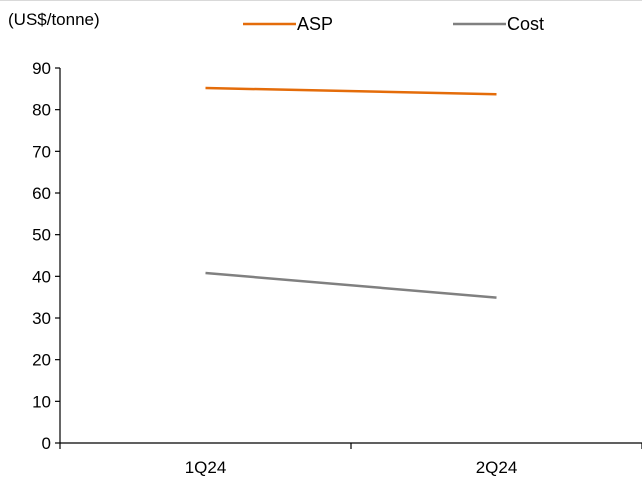  What do you see at coordinates (41, 193) in the screenshot?
I see `y-tick-label: 60` at bounding box center [41, 193].